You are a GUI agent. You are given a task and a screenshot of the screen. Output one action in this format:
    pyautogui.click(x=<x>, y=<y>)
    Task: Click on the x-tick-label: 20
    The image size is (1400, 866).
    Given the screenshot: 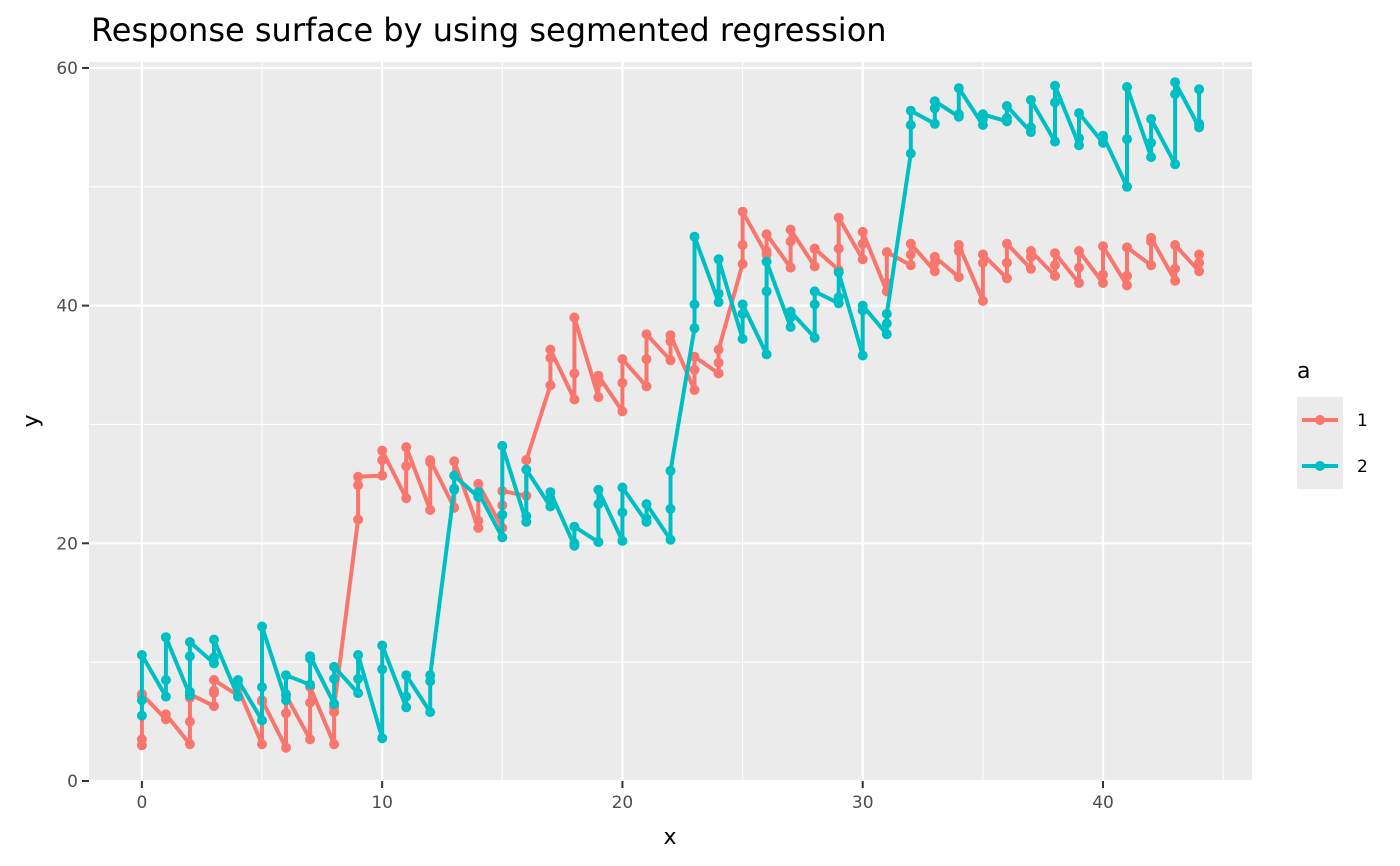 What is the action you would take?
    pyautogui.click(x=623, y=803)
    